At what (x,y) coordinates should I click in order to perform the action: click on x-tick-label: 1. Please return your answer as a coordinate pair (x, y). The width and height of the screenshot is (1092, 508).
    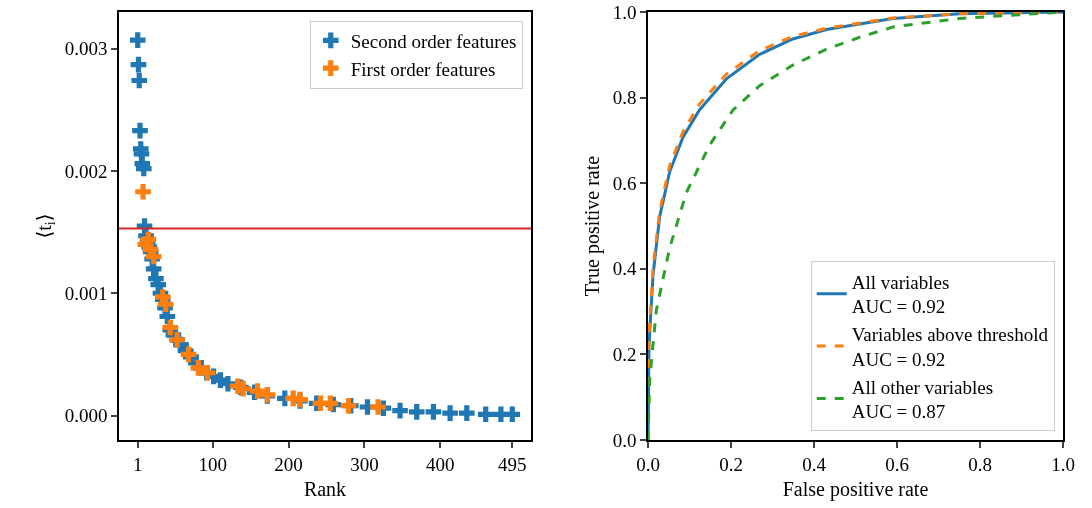
    Looking at the image, I should click on (137, 464).